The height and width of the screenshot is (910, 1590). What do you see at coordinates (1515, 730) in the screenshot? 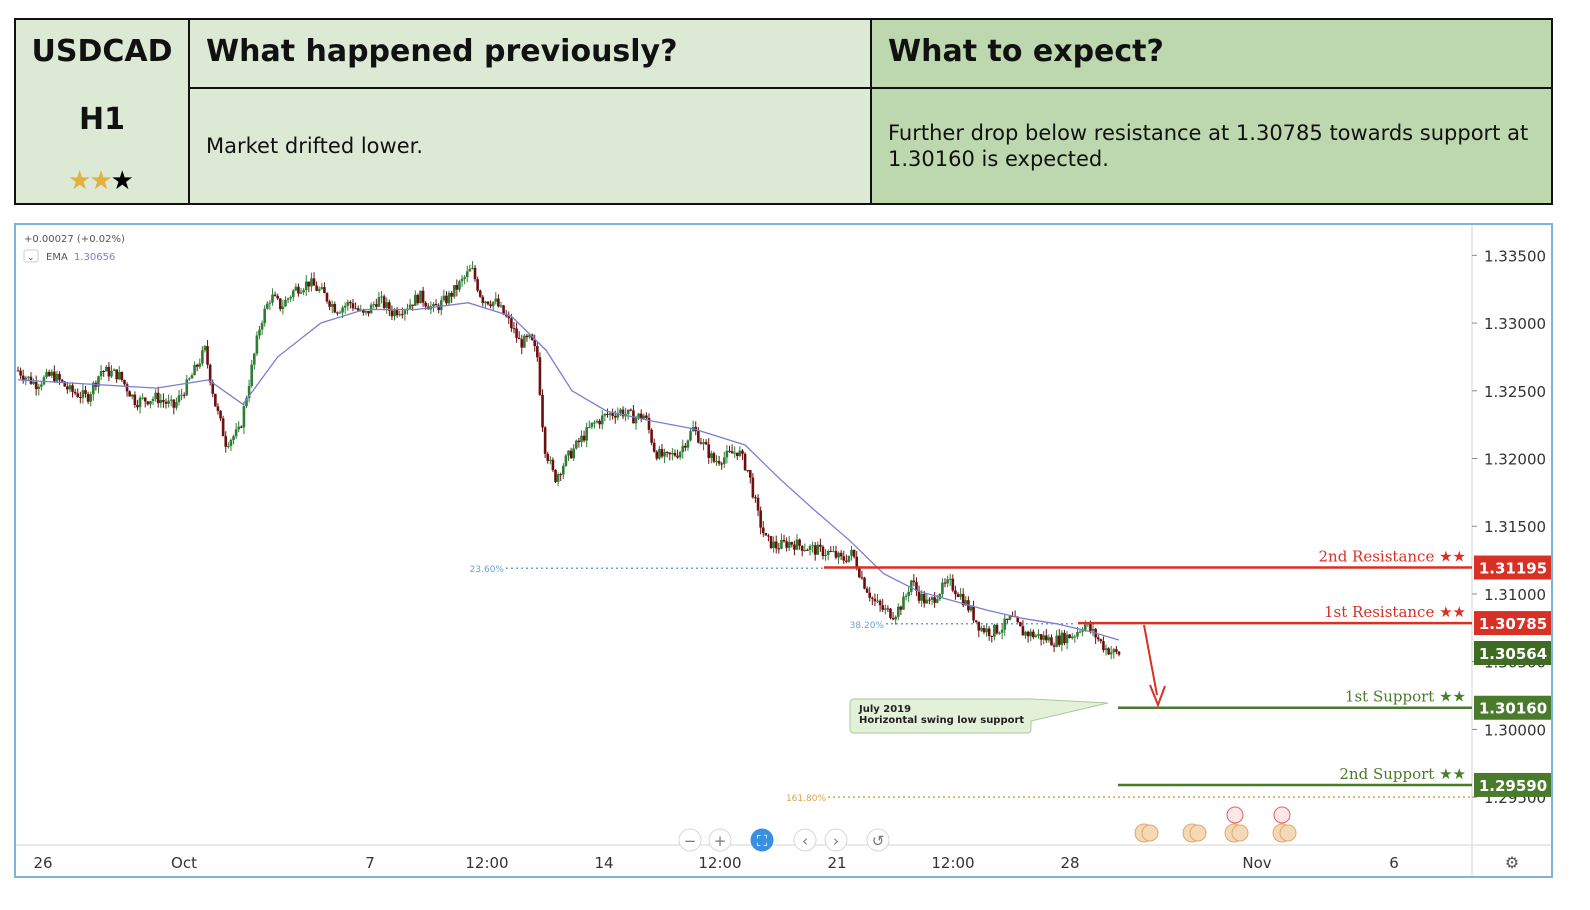
I see `y-tick-label: 1.30000` at bounding box center [1515, 730].